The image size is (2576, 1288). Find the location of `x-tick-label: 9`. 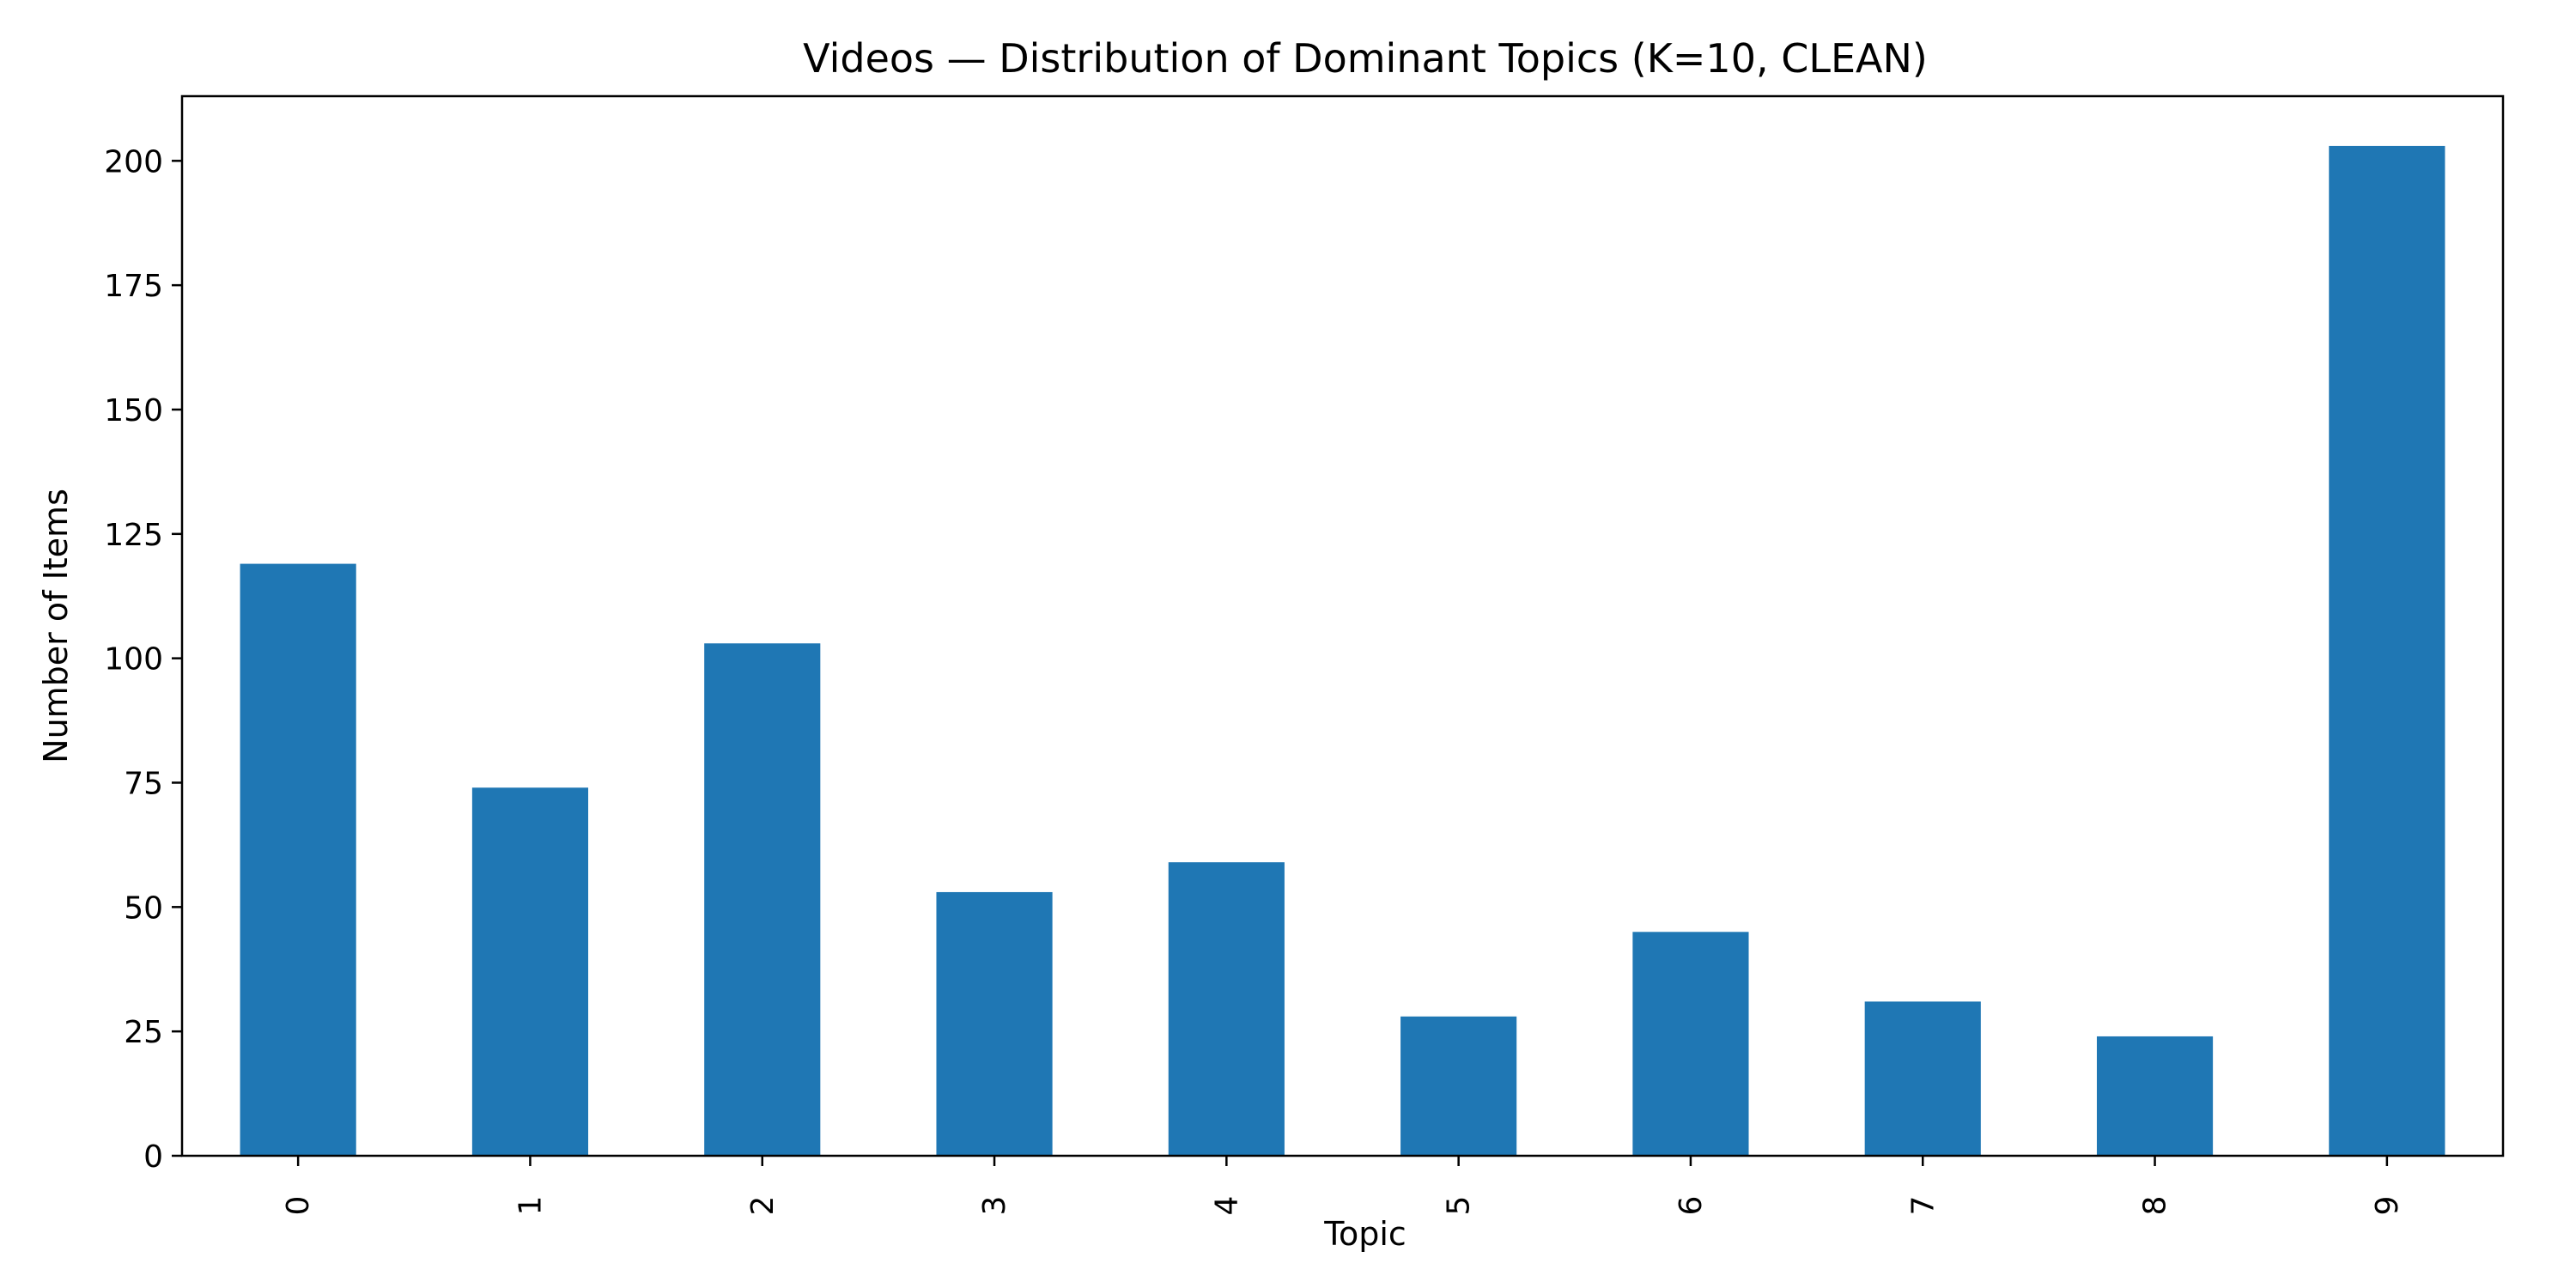

x-tick-label: 9 is located at coordinates (2387, 1206).